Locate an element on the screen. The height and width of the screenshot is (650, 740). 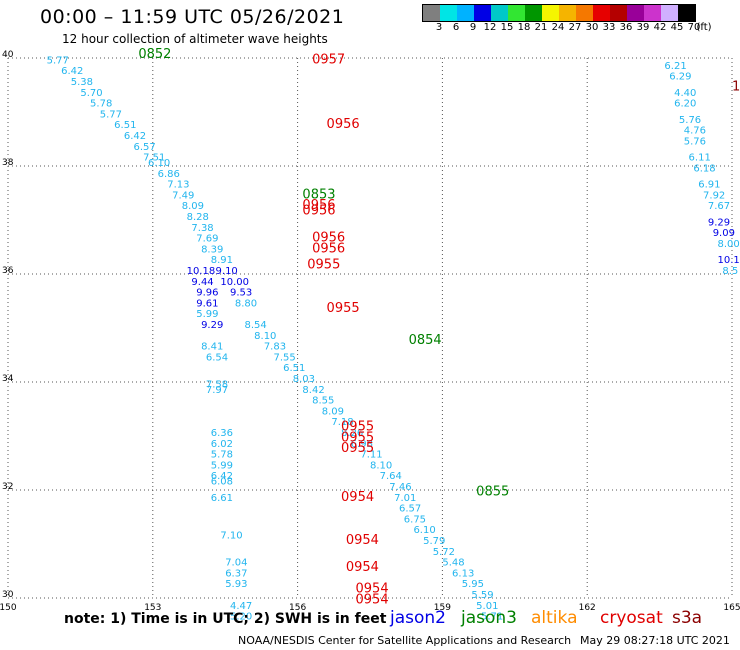
lon-tick-label: 162 is located at coordinates (587, 608).